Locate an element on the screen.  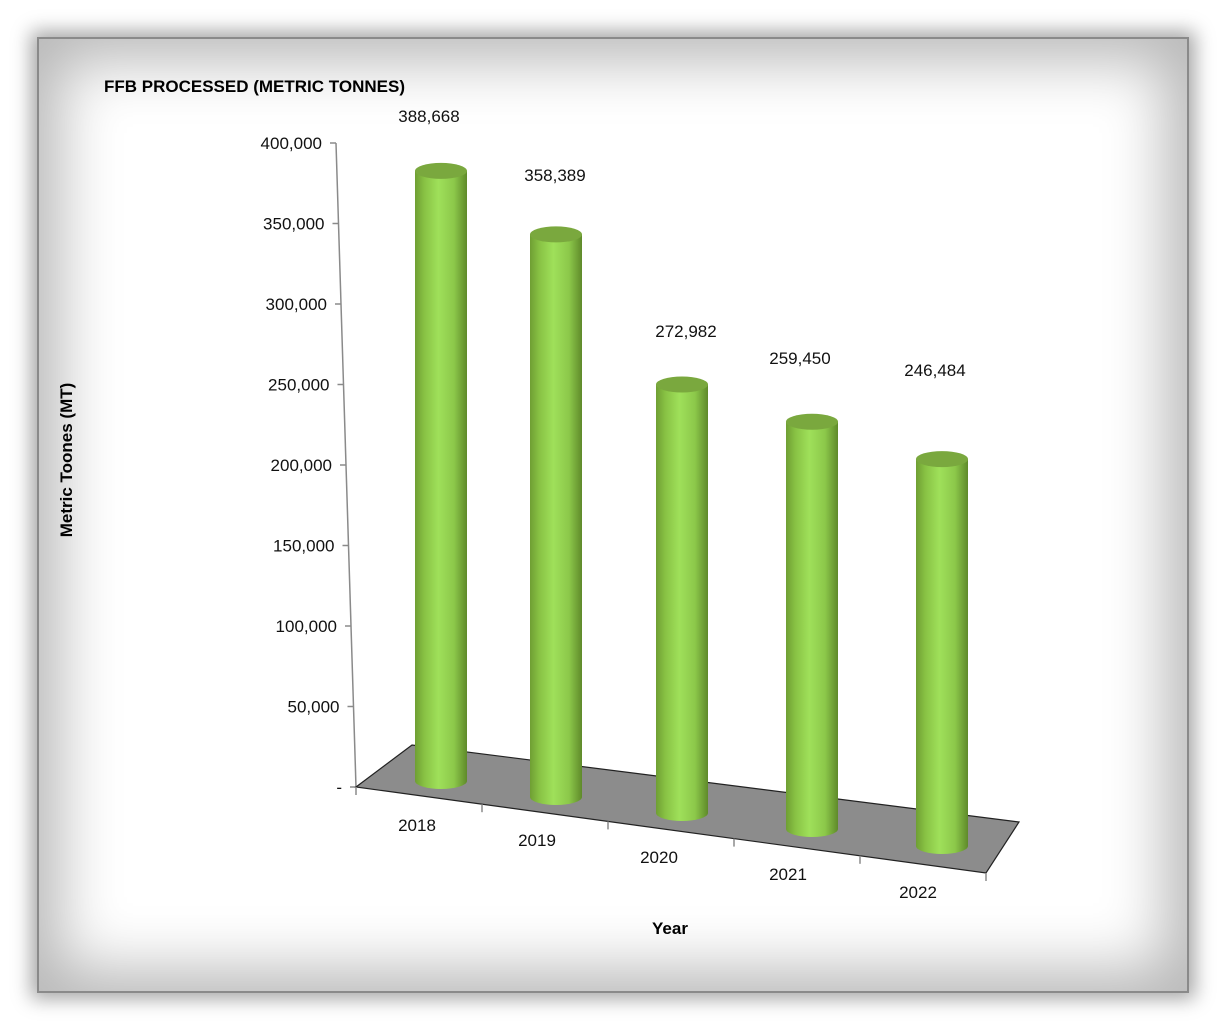
data-label: 358,389 is located at coordinates (554, 175).